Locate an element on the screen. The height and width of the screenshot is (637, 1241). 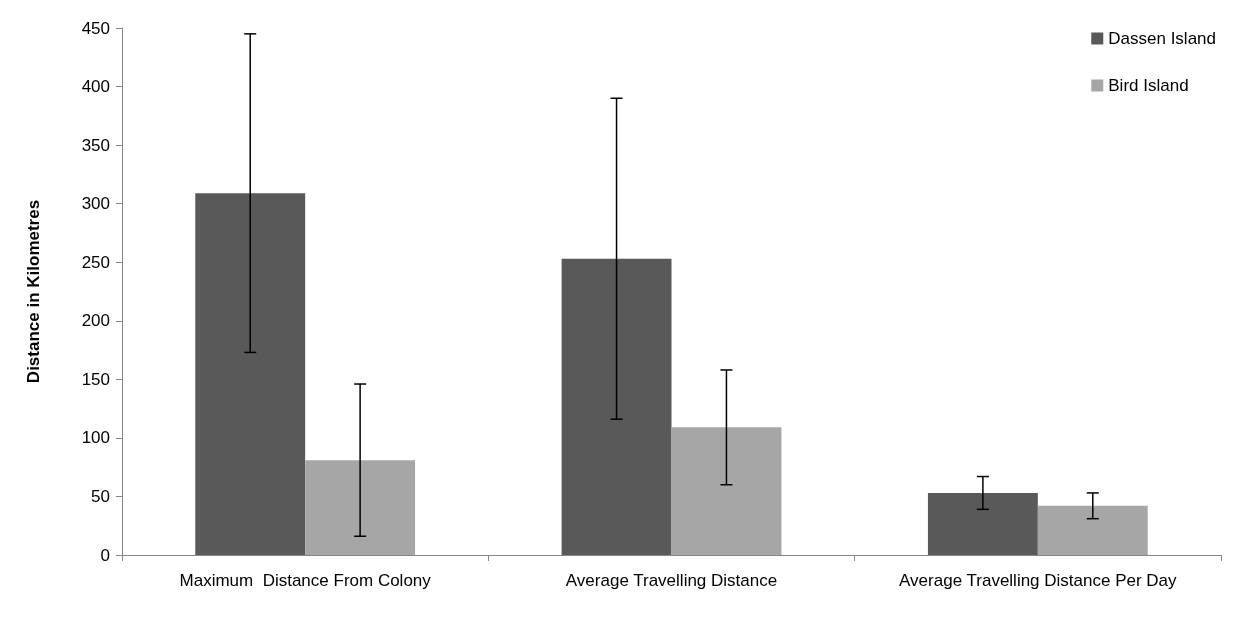
y-tick-label: 450 is located at coordinates (95, 28).